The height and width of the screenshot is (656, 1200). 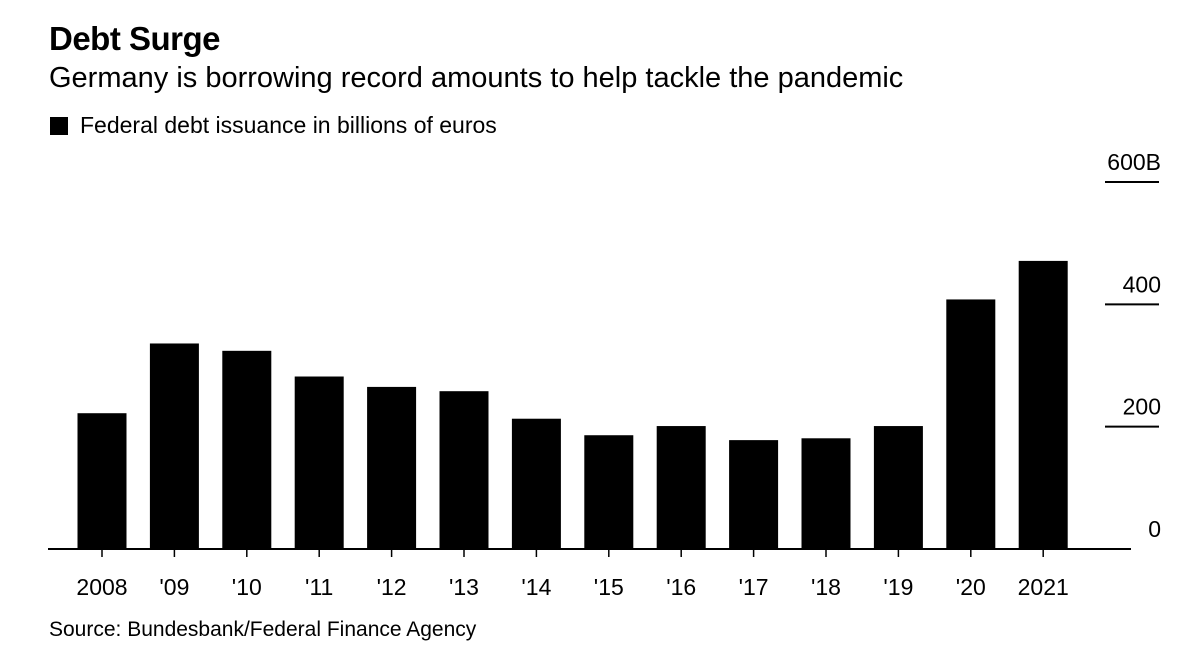 What do you see at coordinates (392, 587) in the screenshot?
I see `x-tick-label-4: '12` at bounding box center [392, 587].